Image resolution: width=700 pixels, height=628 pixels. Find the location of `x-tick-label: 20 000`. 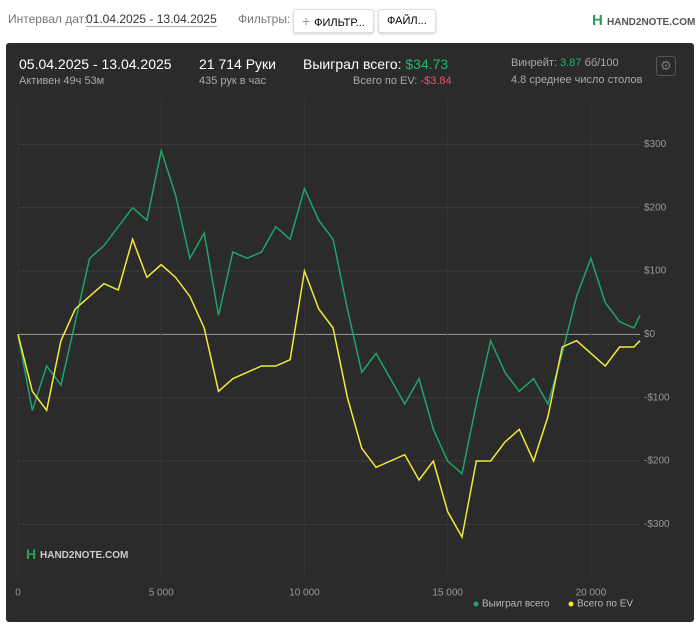

x-tick-label: 20 000 is located at coordinates (591, 593).